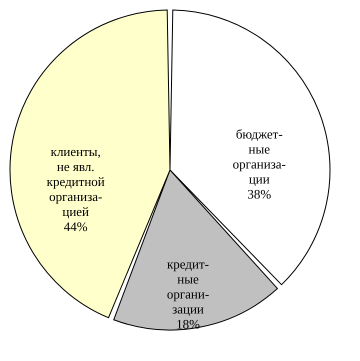  I want to click on data-label: 44%, so click(76, 226).